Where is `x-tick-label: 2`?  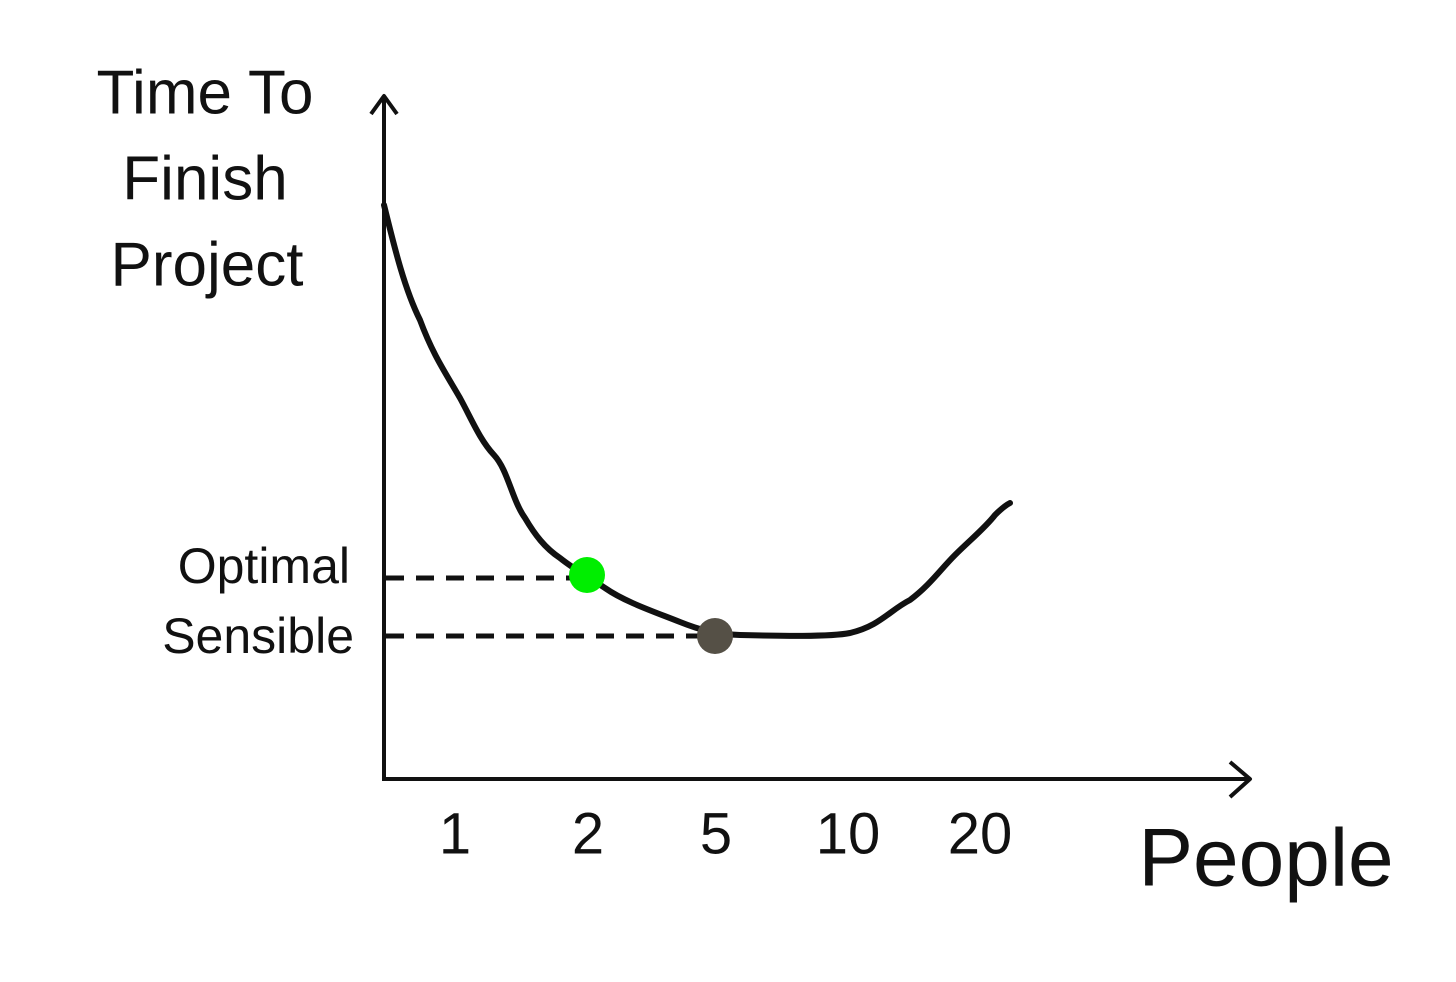 x-tick-label: 2 is located at coordinates (588, 833).